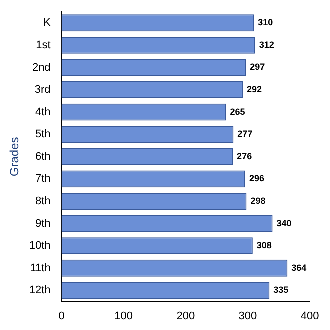 The height and width of the screenshot is (330, 330). I want to click on y-tick-label: 8th, so click(43, 202).